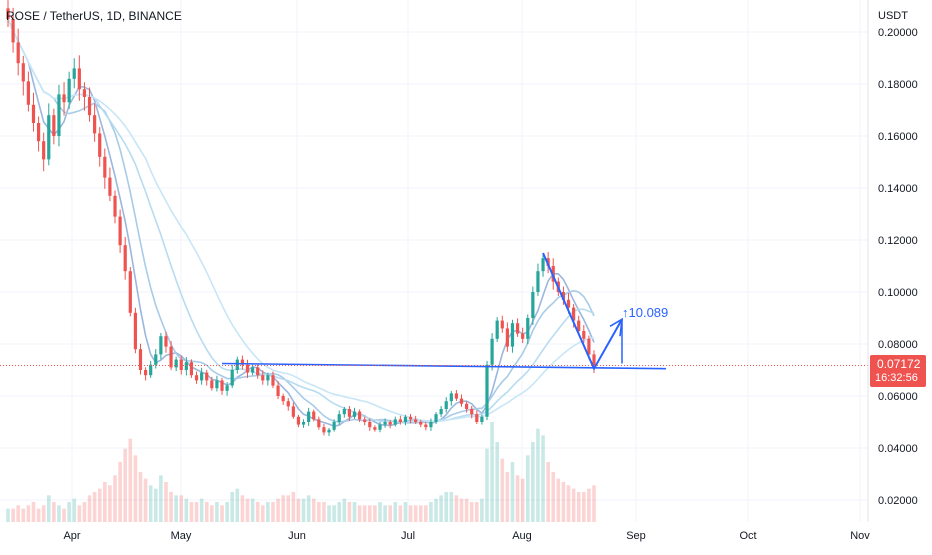 The image size is (932, 555). I want to click on last-price-value: 0.07172, so click(899, 364).